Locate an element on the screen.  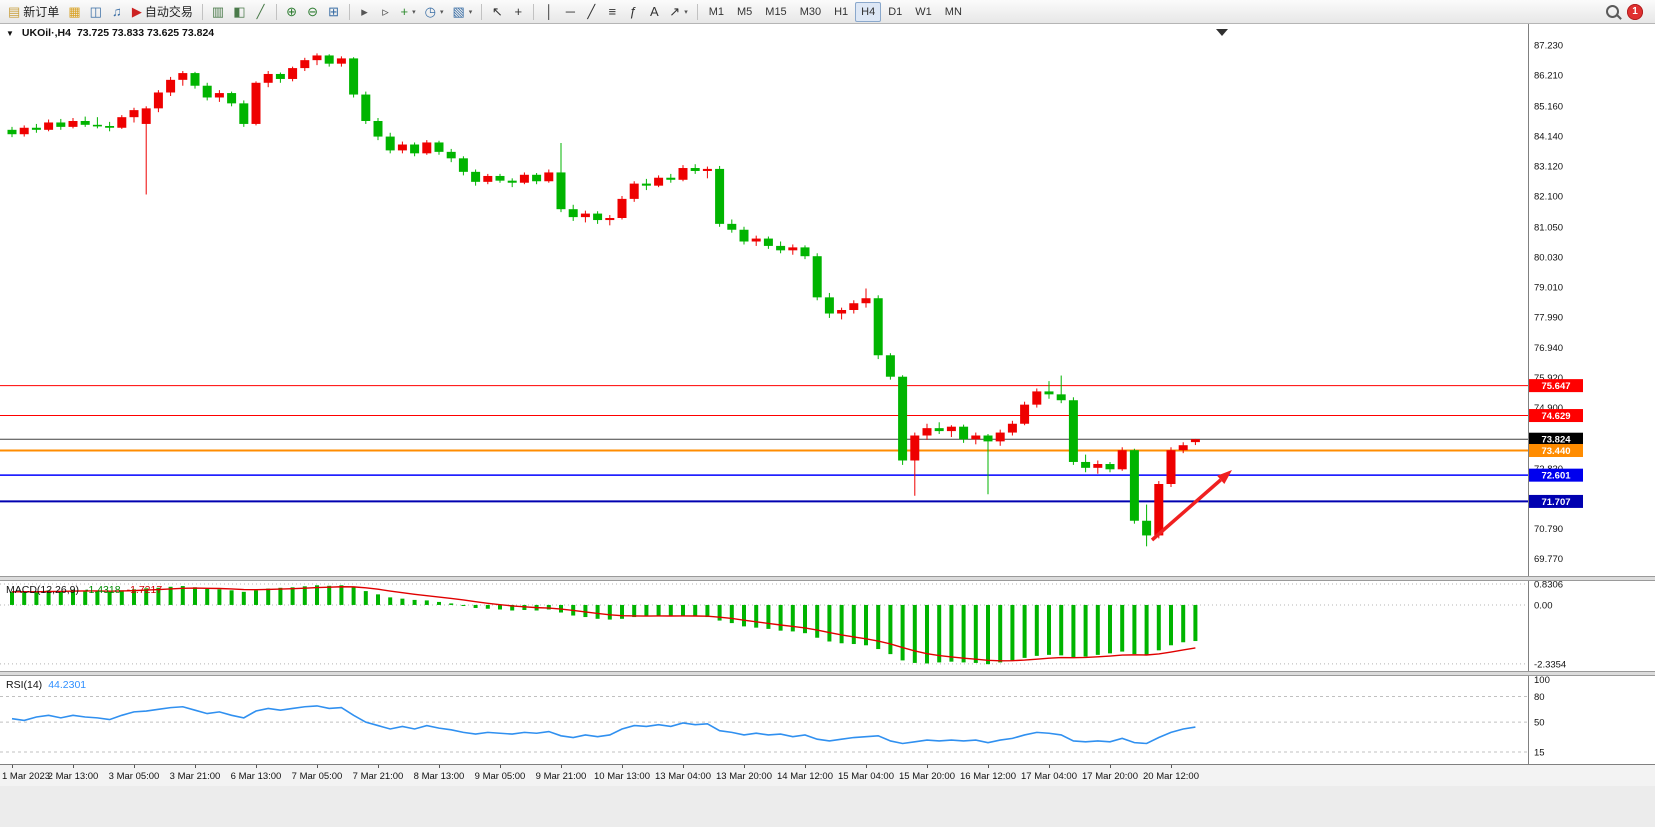
zoom-in-button: ⊕ is located at coordinates (292, 12).